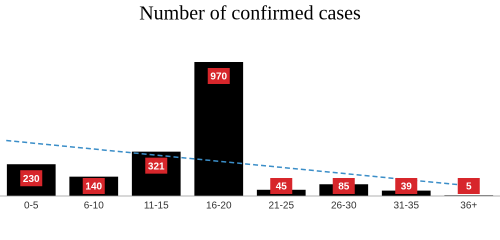  What do you see at coordinates (219, 129) in the screenshot?
I see `bar` at bounding box center [219, 129].